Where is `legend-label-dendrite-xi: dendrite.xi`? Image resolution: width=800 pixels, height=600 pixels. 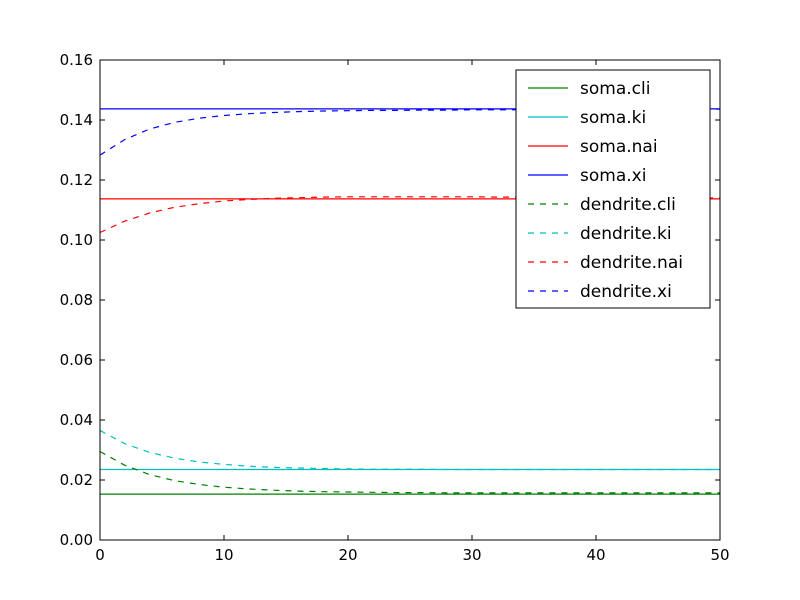 legend-label-dendrite-xi: dendrite.xi is located at coordinates (626, 292).